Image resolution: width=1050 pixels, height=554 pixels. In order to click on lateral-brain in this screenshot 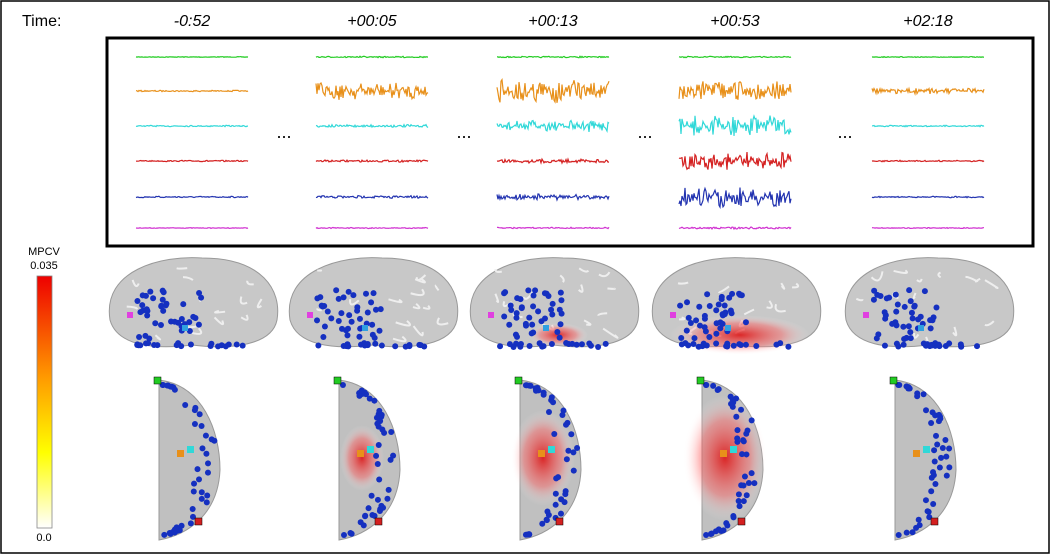, I will do `click(193, 303)`.